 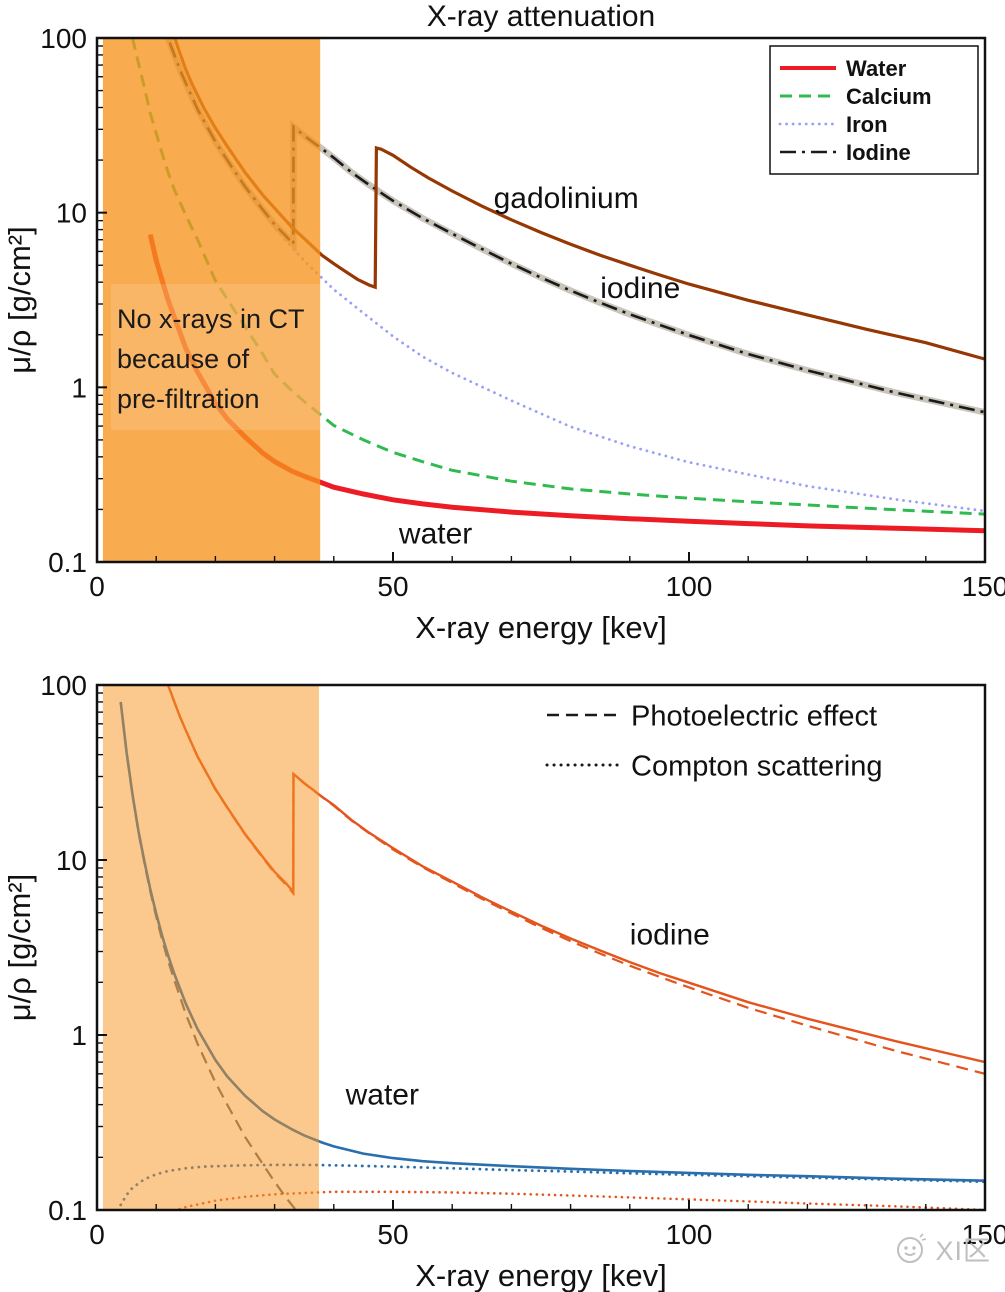 I want to click on legend-label: Compton scattering, so click(x=756, y=766).